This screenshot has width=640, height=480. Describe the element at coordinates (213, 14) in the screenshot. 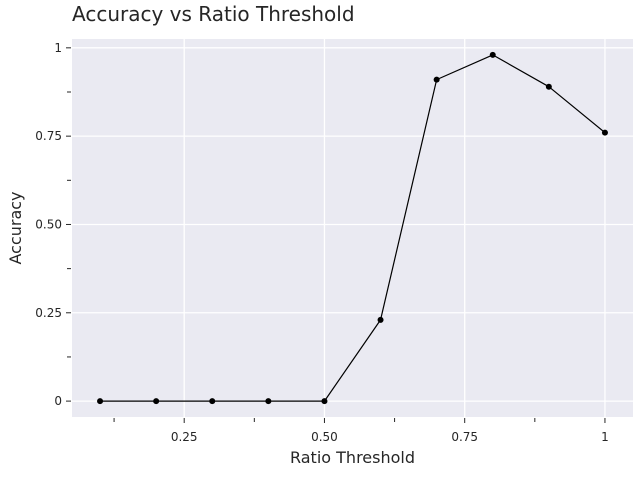

I see `chart-title: Accuracy vs Ratio Threshold` at that location.